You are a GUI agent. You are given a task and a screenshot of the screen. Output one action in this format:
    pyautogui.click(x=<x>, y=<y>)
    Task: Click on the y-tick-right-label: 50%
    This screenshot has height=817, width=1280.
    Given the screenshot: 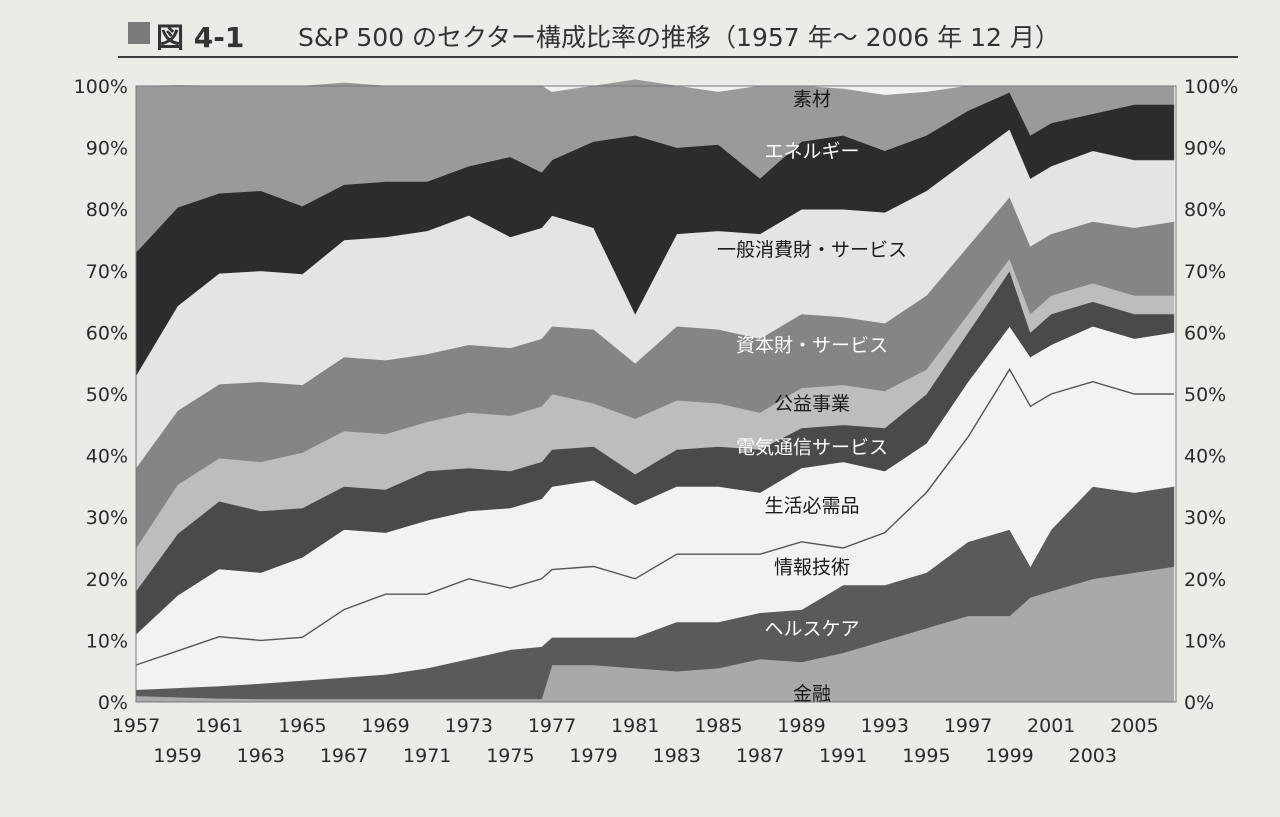 What is the action you would take?
    pyautogui.click(x=1205, y=395)
    